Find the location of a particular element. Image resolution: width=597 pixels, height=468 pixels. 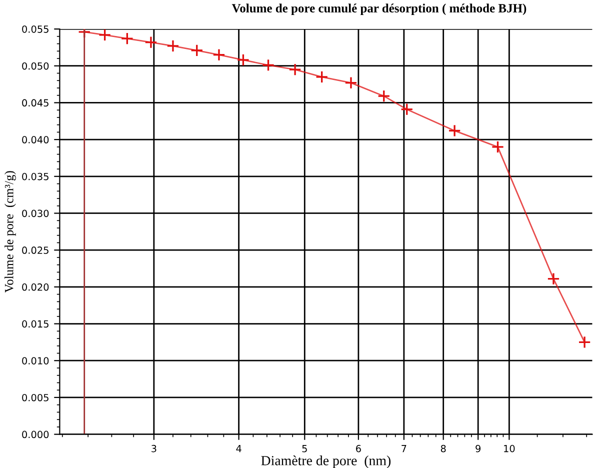

x-tick-label: 10 is located at coordinates (509, 448).